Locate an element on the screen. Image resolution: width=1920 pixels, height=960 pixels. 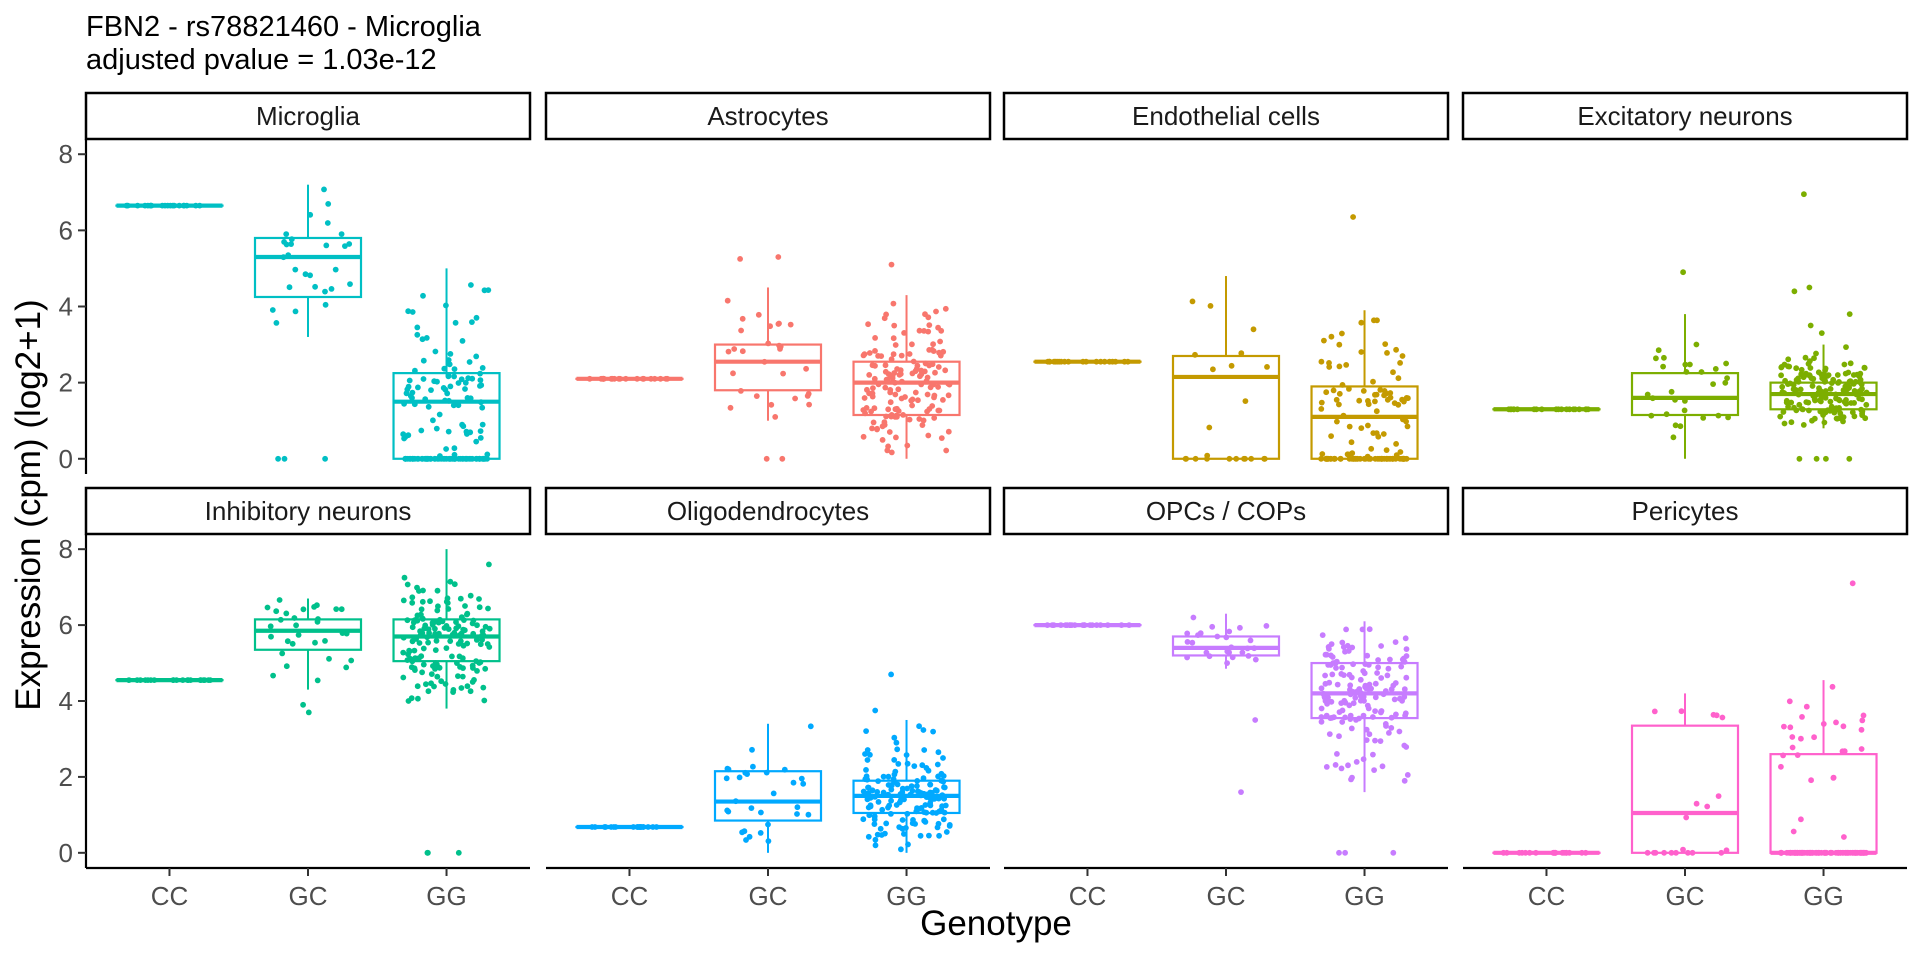
facet-panel: Astrocytes is located at coordinates (768, 276).